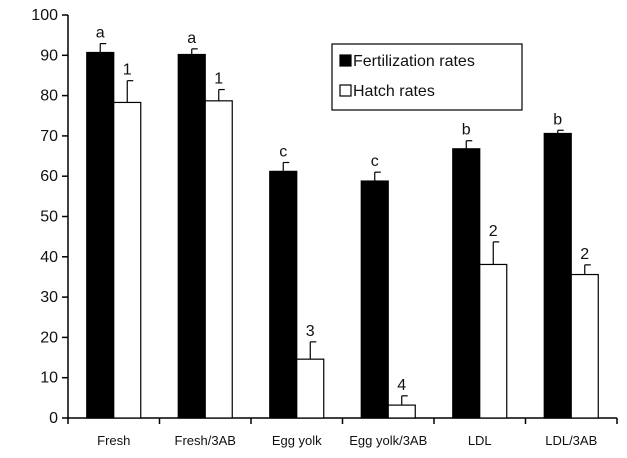 The image size is (627, 458). I want to click on y-tick-label: 30, so click(49, 297).